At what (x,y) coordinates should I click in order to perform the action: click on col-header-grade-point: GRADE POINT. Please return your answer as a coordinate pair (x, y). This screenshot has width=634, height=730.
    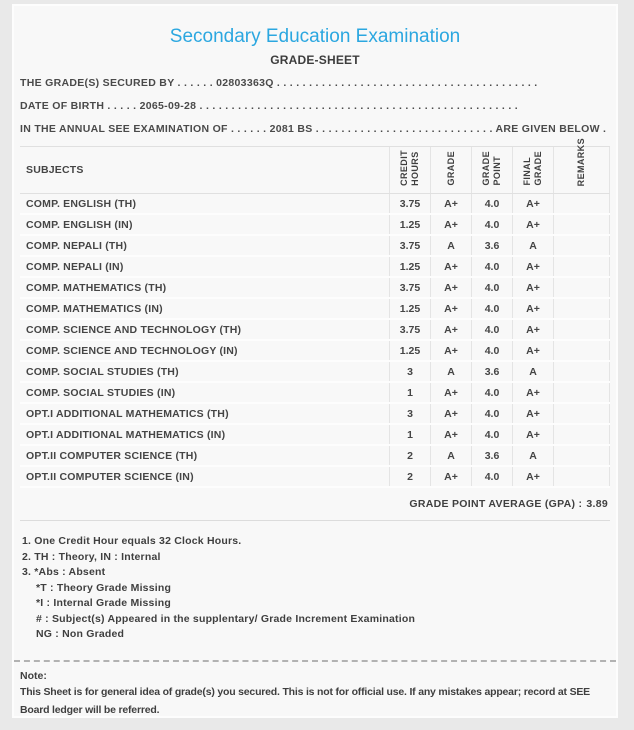
    Looking at the image, I should click on (491, 170).